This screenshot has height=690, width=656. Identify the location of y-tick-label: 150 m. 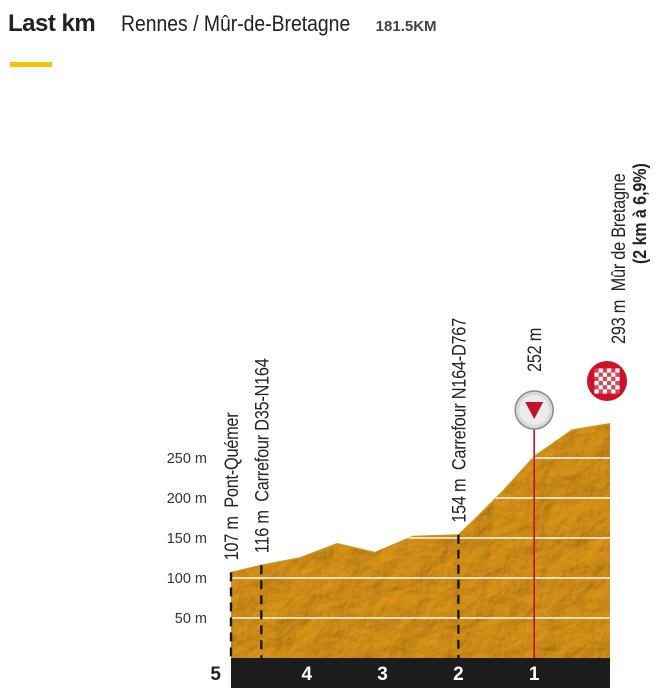
(187, 539).